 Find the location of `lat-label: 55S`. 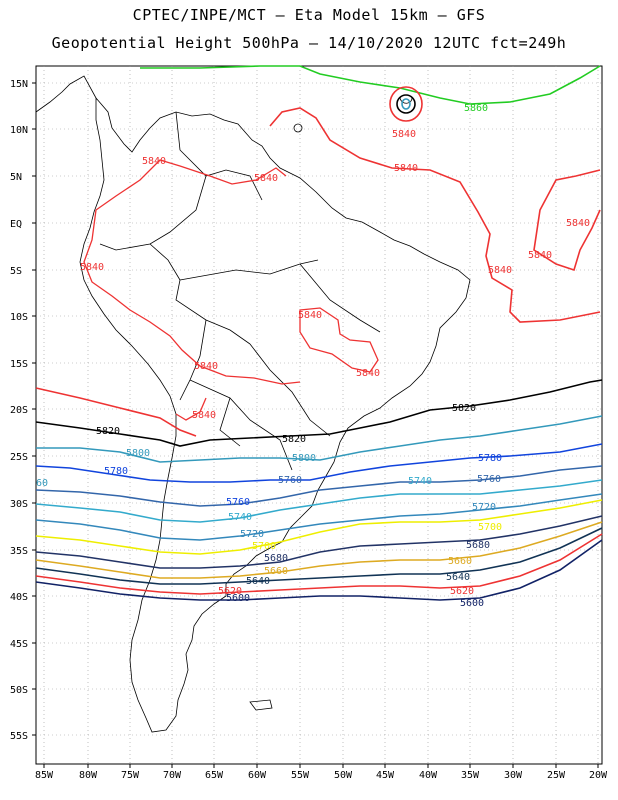

lat-label: 55S is located at coordinates (19, 736).